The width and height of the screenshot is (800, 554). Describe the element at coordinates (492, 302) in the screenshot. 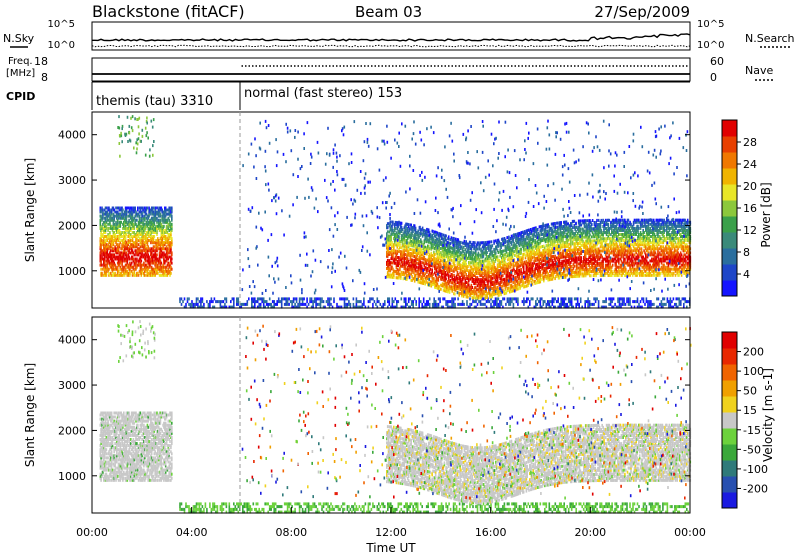

I see `power-cell-2052` at that location.